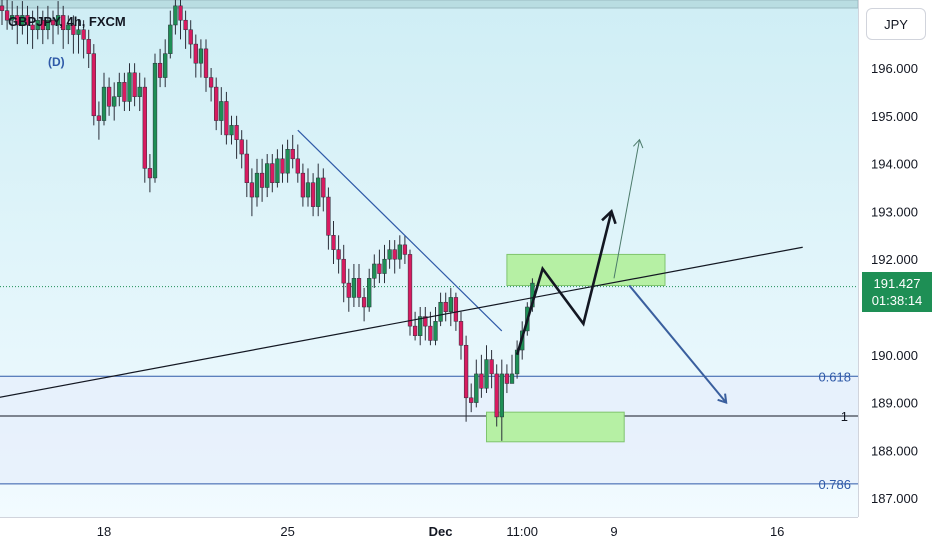 Image resolution: width=932 pixels, height=550 pixels. Describe the element at coordinates (894, 164) in the screenshot. I see `price-tick-label: 194.000` at that location.